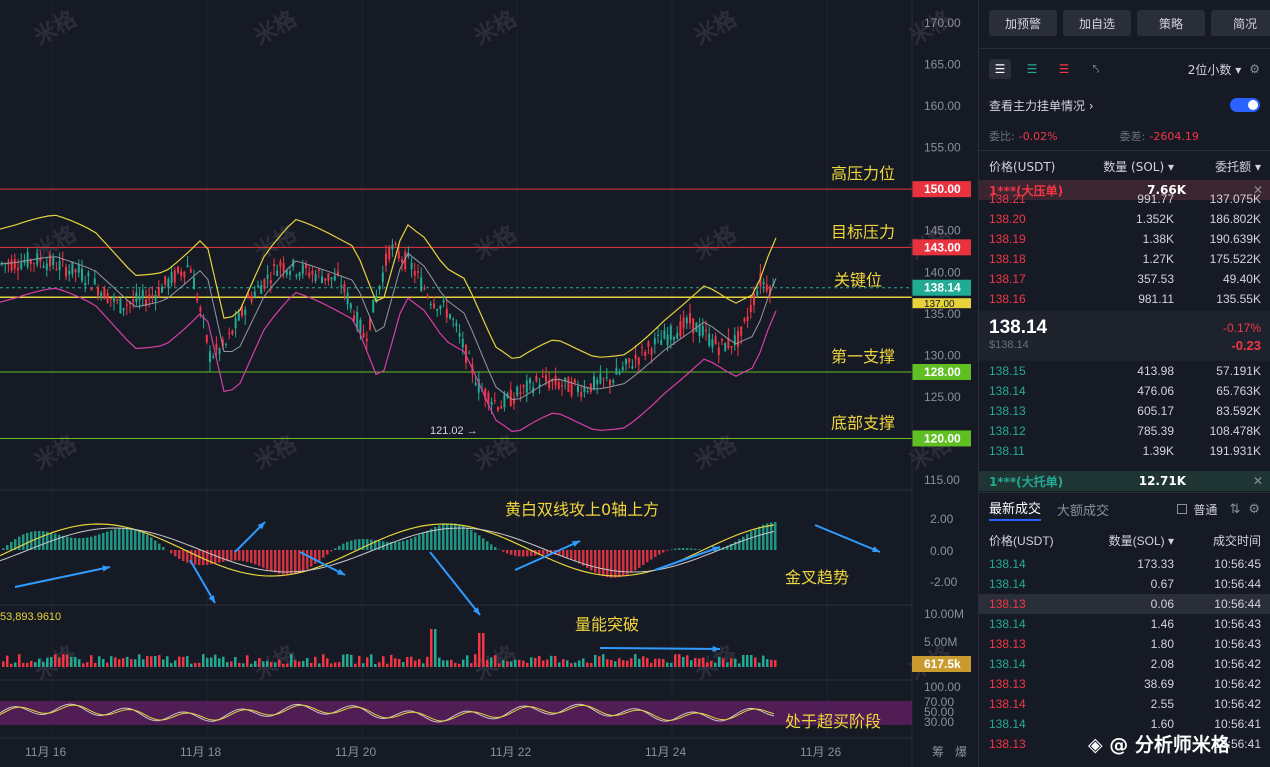  What do you see at coordinates (1124, 584) in the screenshot?
I see `trade-row: 138.14 0.67 10:56:44` at bounding box center [1124, 584].